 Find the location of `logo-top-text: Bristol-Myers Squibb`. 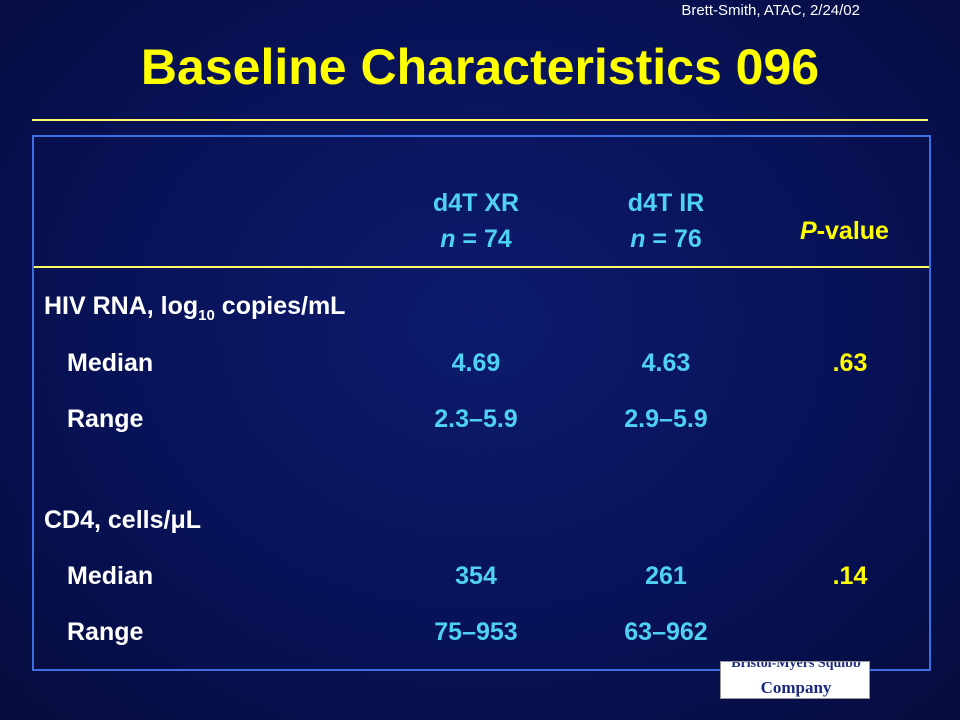

logo-top-text: Bristol-Myers Squibb is located at coordinates (796, 666).